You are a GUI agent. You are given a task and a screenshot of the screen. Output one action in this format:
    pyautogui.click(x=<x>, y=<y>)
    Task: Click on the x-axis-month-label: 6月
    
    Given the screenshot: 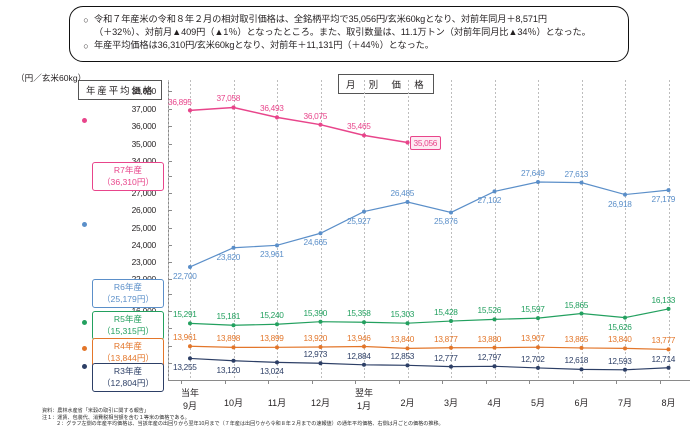 What is the action you would take?
    pyautogui.click(x=581, y=403)
    